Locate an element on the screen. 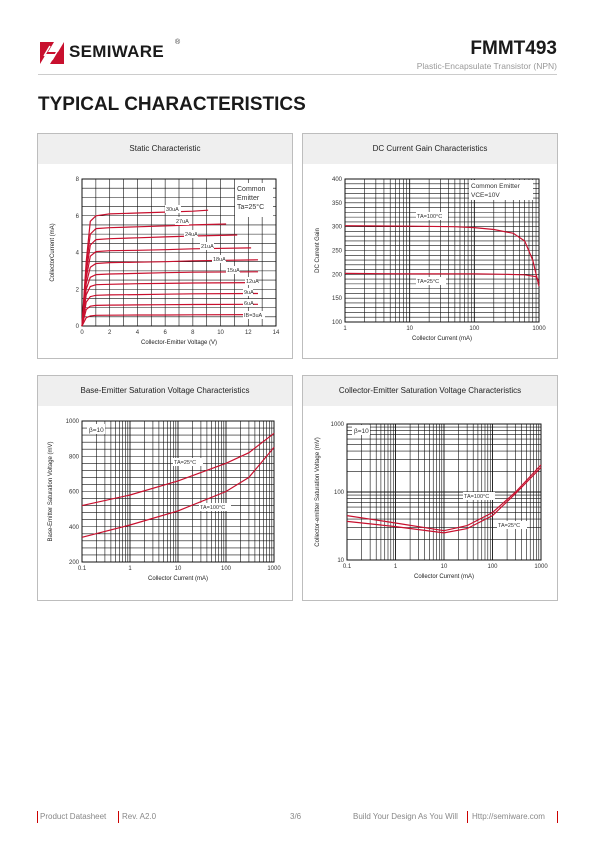 The image size is (595, 842). footer-page-number: 3/6 is located at coordinates (296, 816).